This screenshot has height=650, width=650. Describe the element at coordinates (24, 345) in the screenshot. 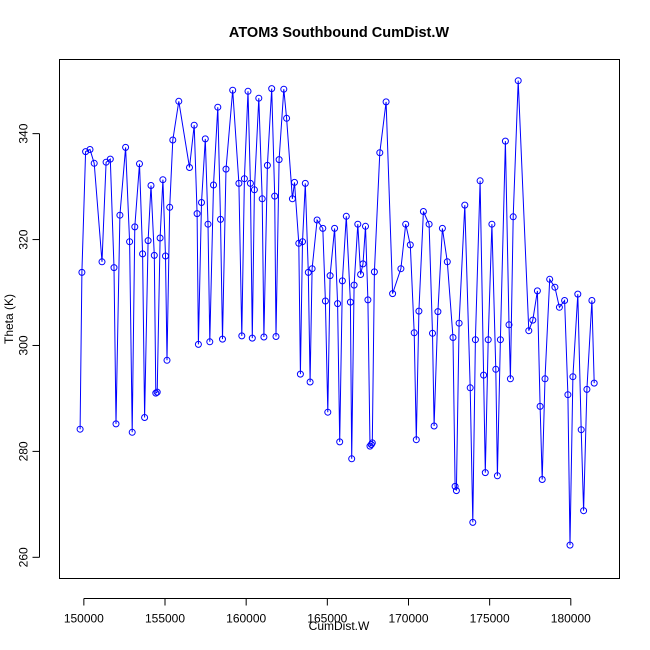

I see `y-tick-label: 300` at that location.